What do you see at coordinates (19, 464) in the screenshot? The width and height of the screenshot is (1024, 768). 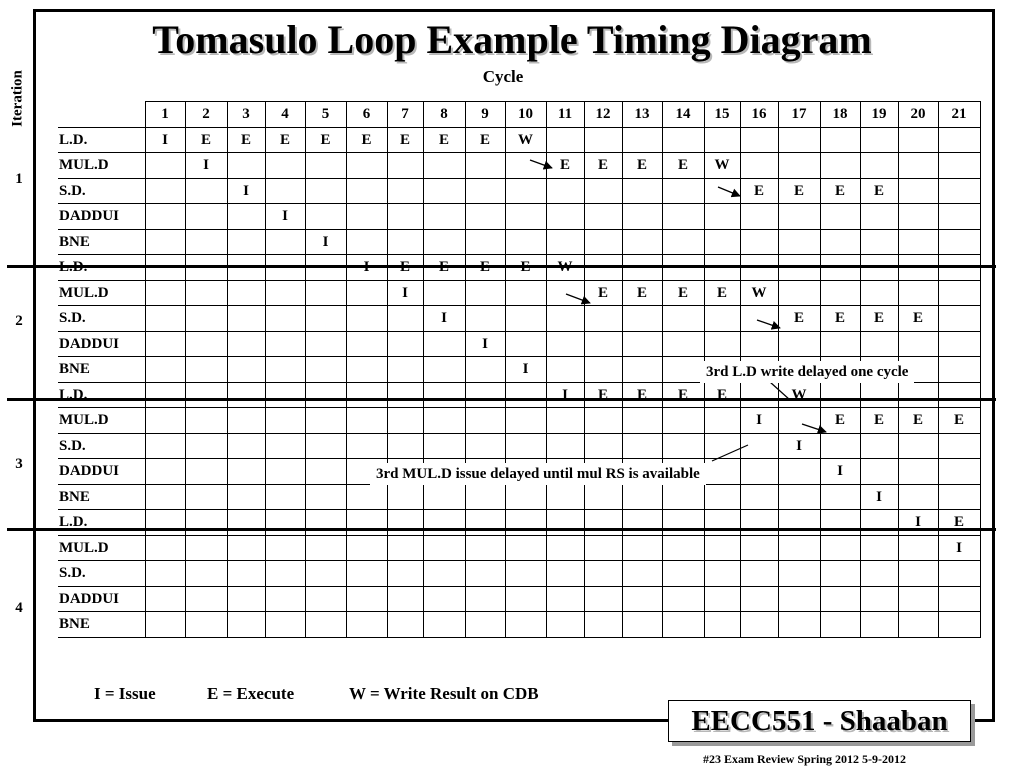 I see `iteration-number-3: 3` at bounding box center [19, 464].